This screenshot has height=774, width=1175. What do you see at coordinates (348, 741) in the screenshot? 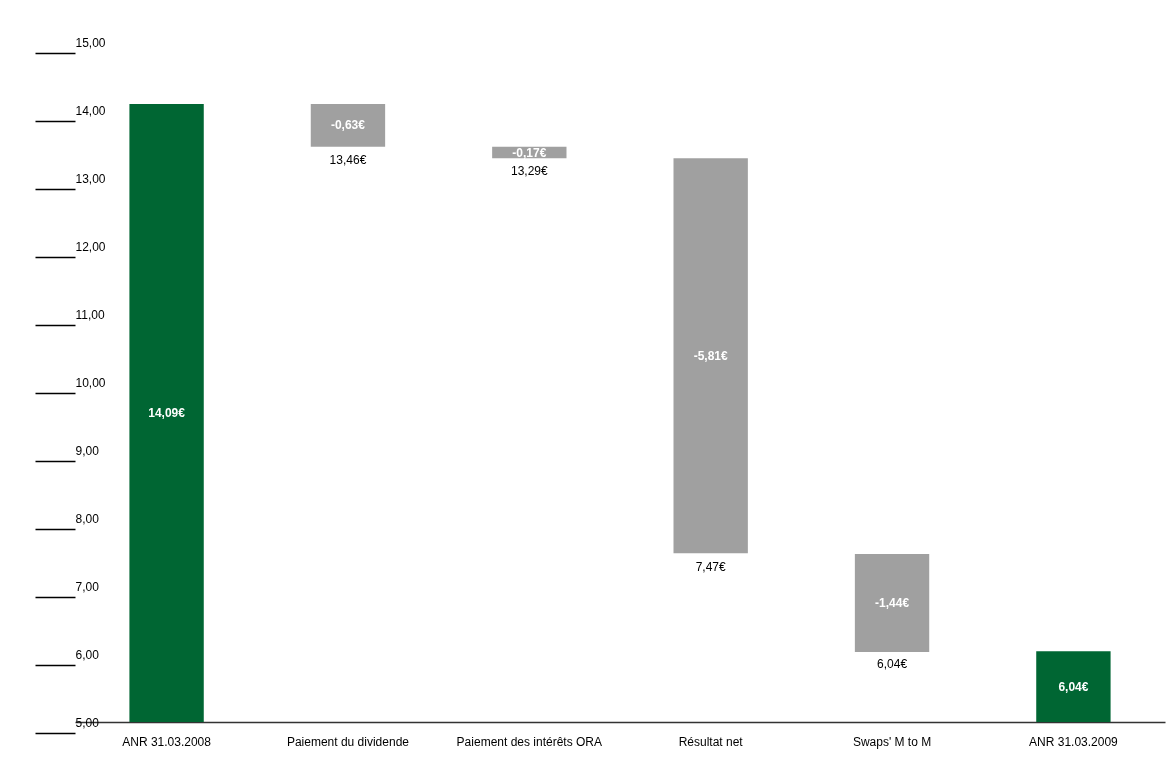
I see `x-tick-label: Paiement du dividende` at bounding box center [348, 741].